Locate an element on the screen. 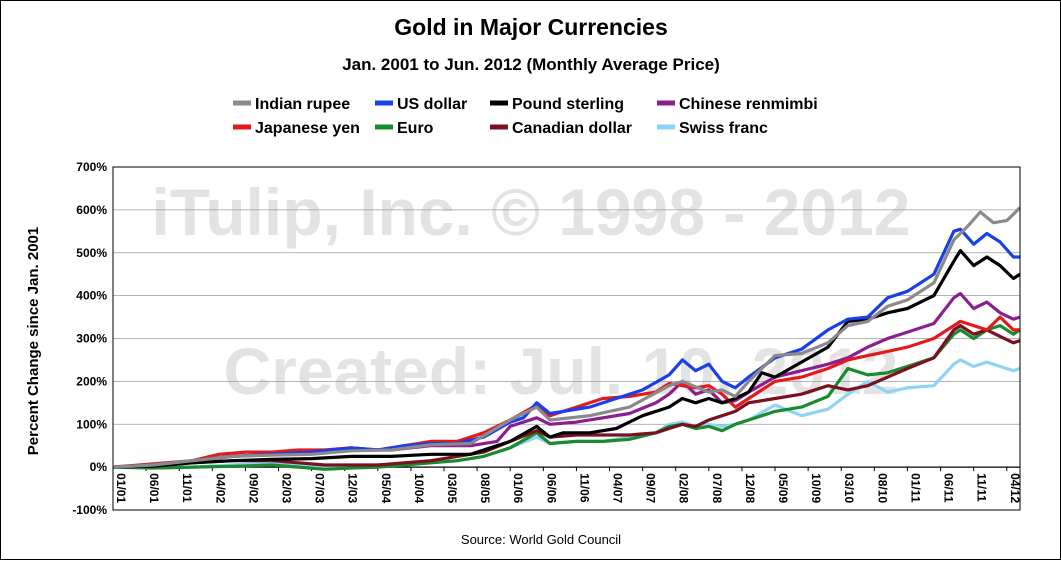  y-tick-label: 700% is located at coordinates (91, 167).